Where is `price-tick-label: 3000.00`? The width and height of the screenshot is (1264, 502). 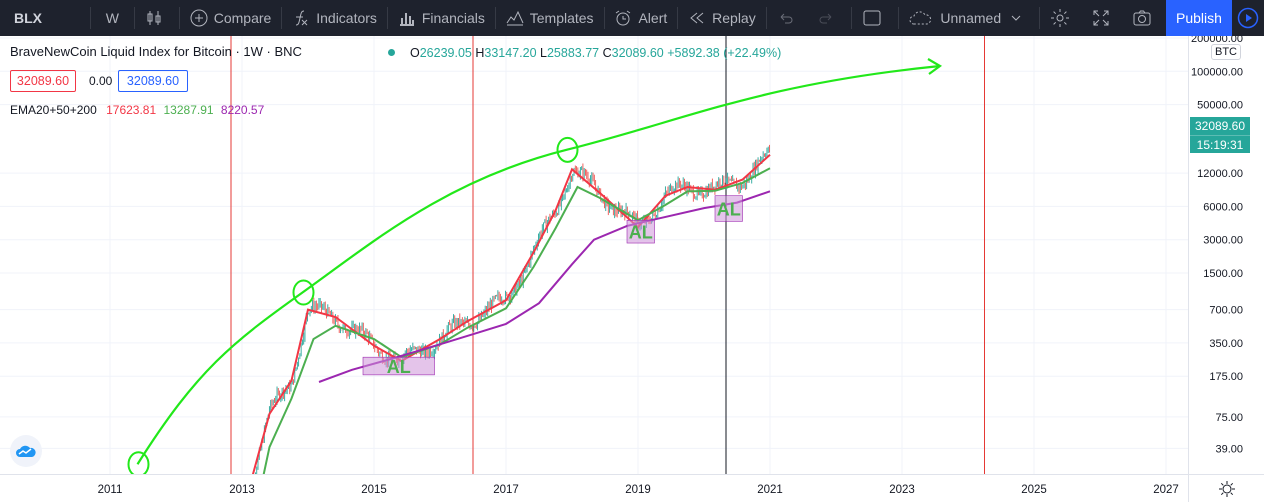
price-tick-label: 3000.00 is located at coordinates (1223, 241).